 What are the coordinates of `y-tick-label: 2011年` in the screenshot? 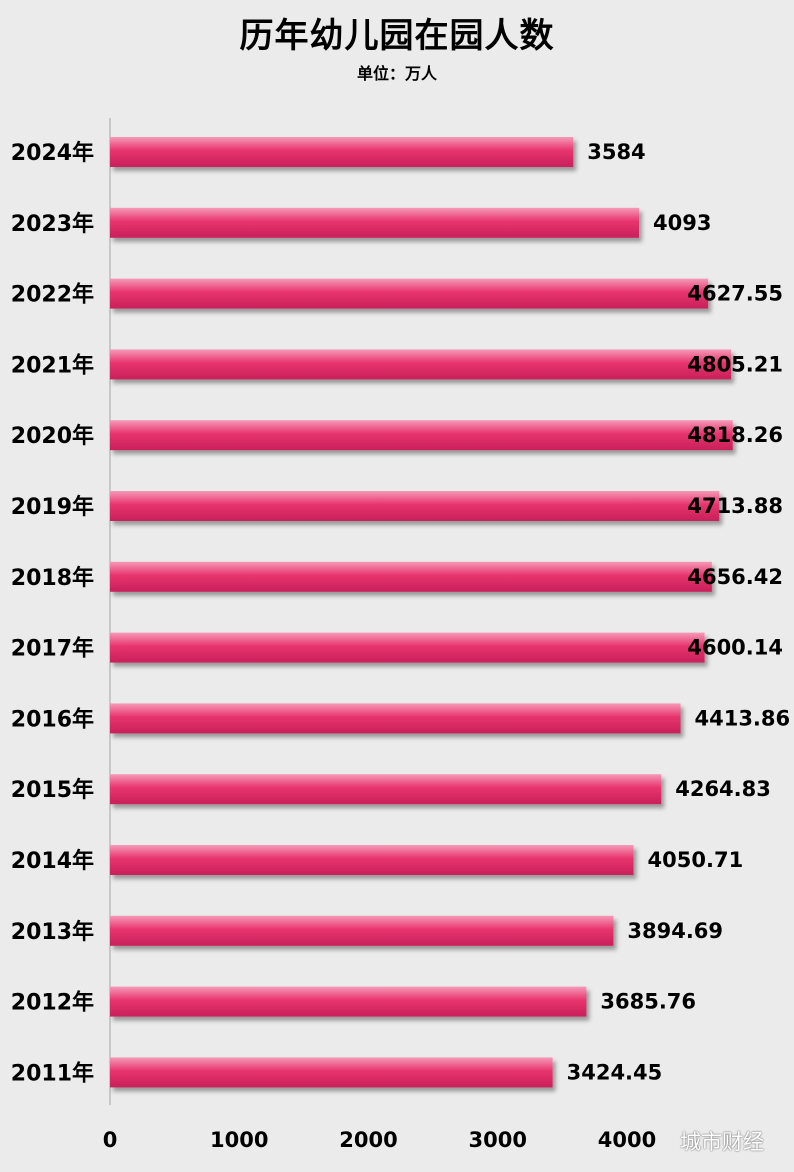 It's located at (52, 1073).